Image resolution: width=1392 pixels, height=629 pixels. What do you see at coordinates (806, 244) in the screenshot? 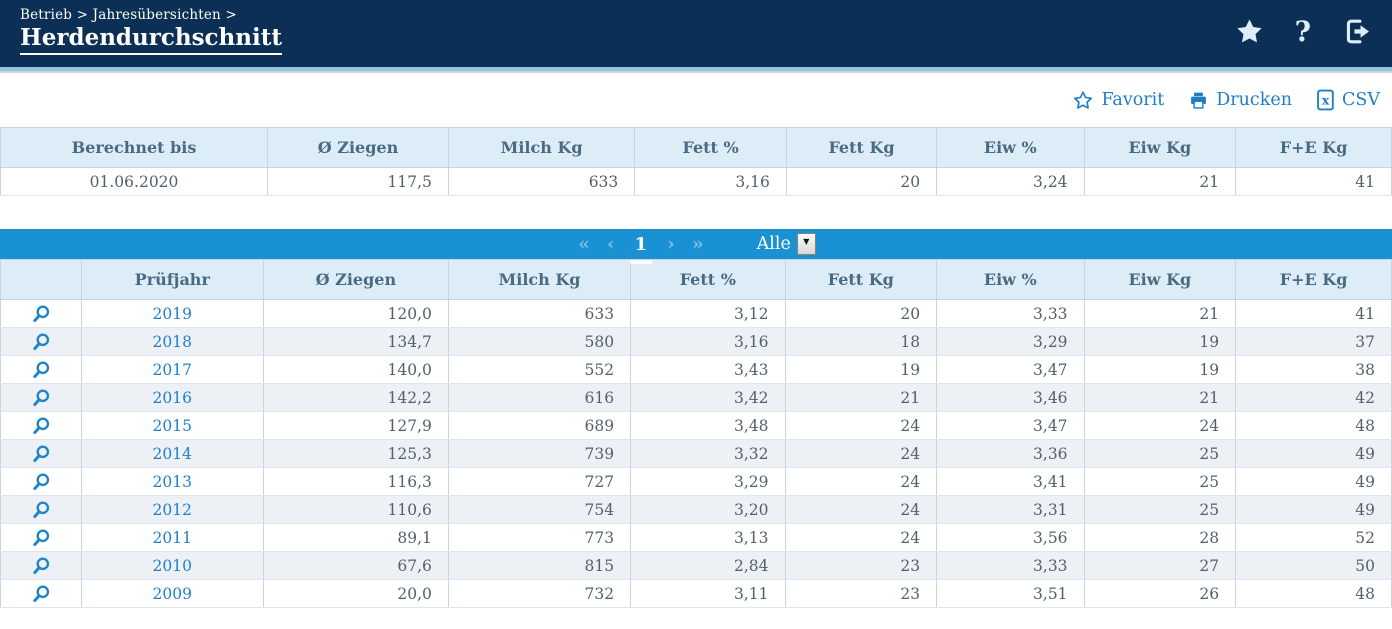
I see `page-size-select: ▼` at bounding box center [806, 244].